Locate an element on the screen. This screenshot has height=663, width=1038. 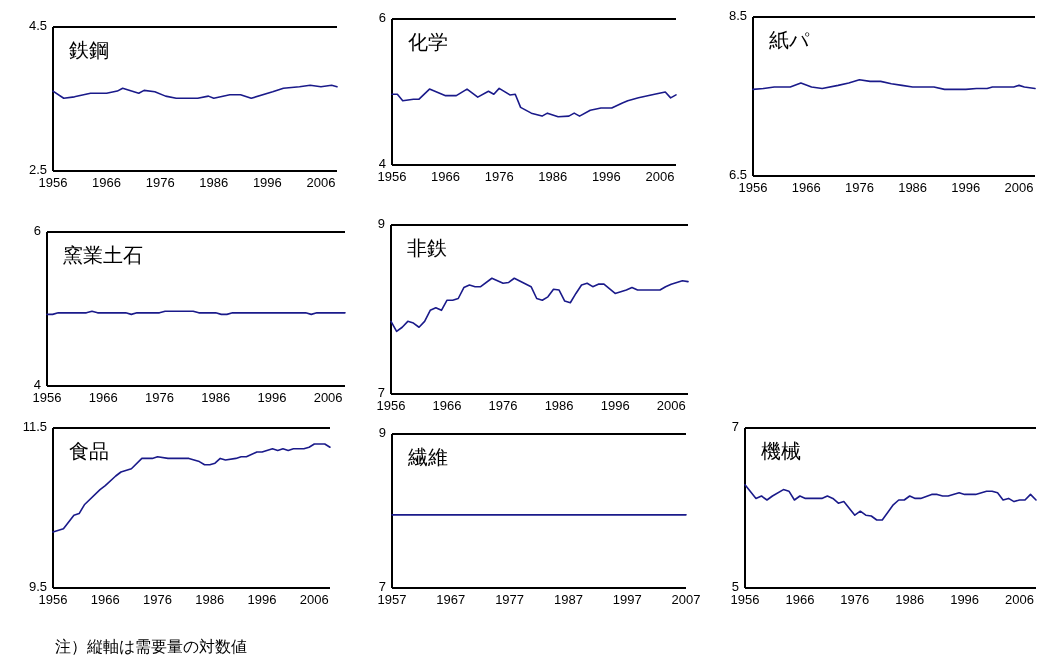
y-tick-label: 8.5 is located at coordinates (737, 16).